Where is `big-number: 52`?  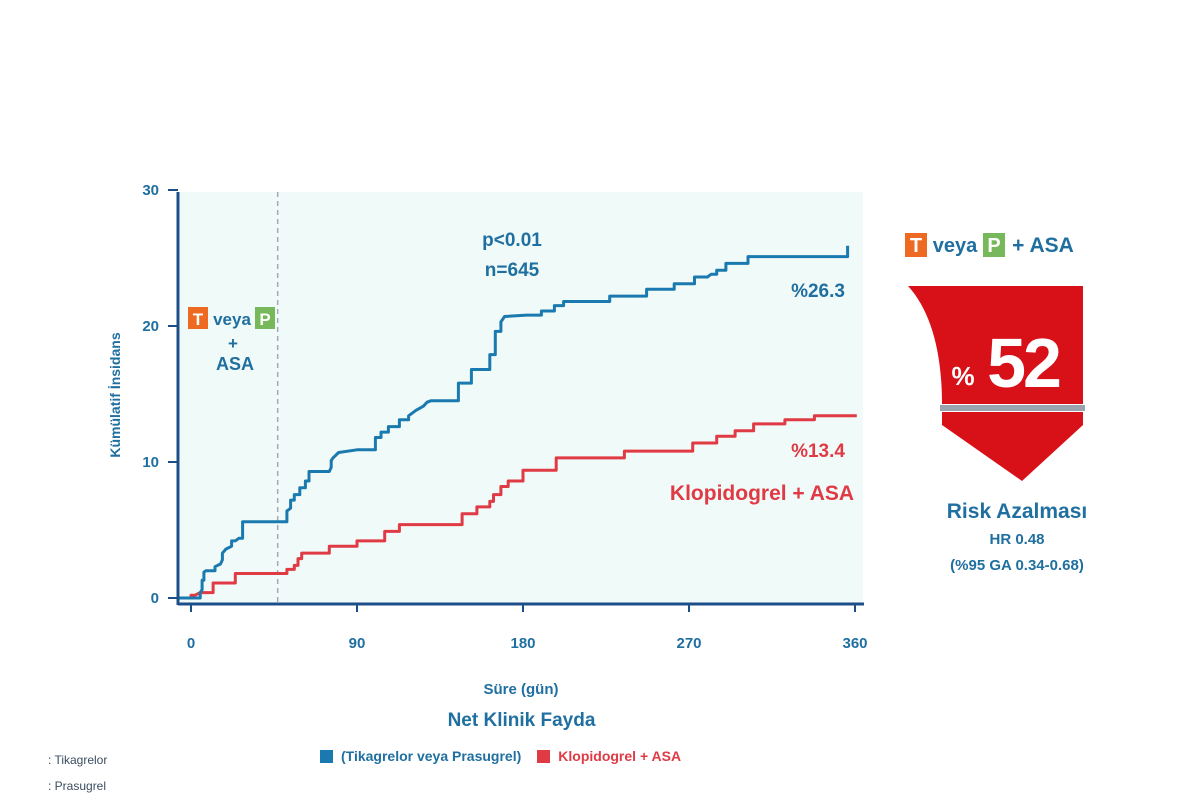 big-number: 52 is located at coordinates (1023, 363).